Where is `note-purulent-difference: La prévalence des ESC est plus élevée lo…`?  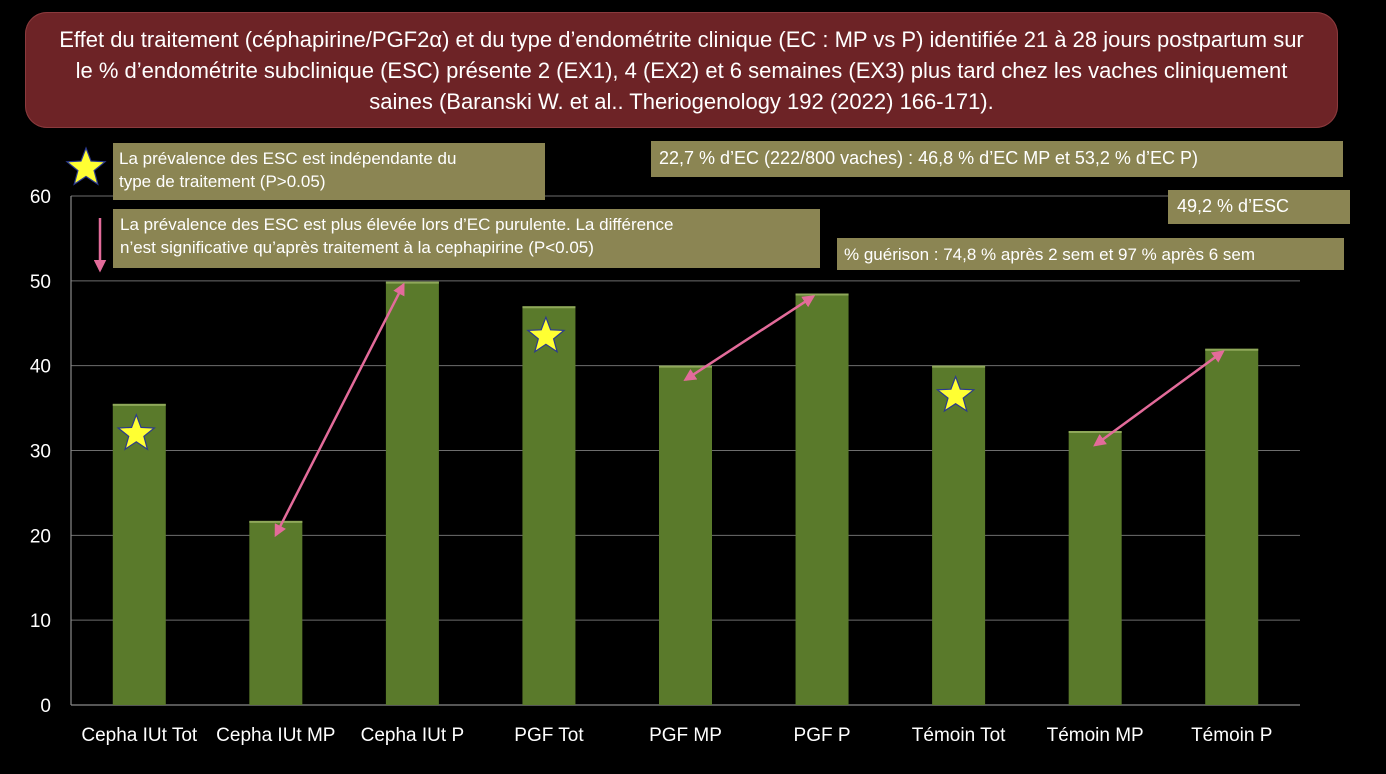
note-purulent-difference: La prévalence des ESC est plus élevée lo… is located at coordinates (466, 238).